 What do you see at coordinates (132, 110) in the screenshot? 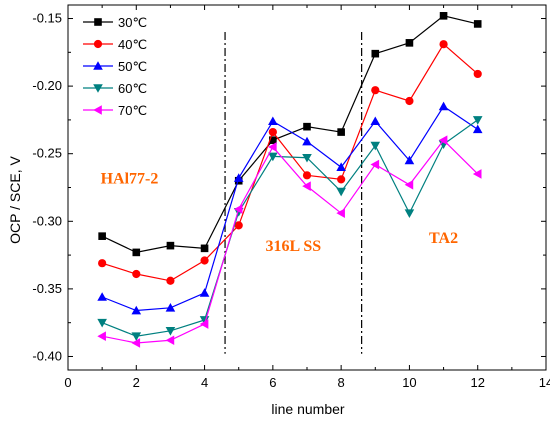
I see `legend-label: 70℃` at bounding box center [132, 110].